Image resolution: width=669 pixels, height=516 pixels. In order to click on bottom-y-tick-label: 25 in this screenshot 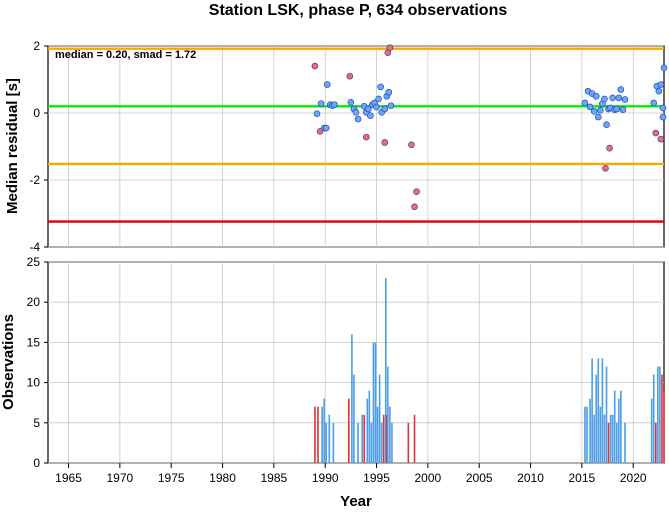, I will do `click(34, 262)`.